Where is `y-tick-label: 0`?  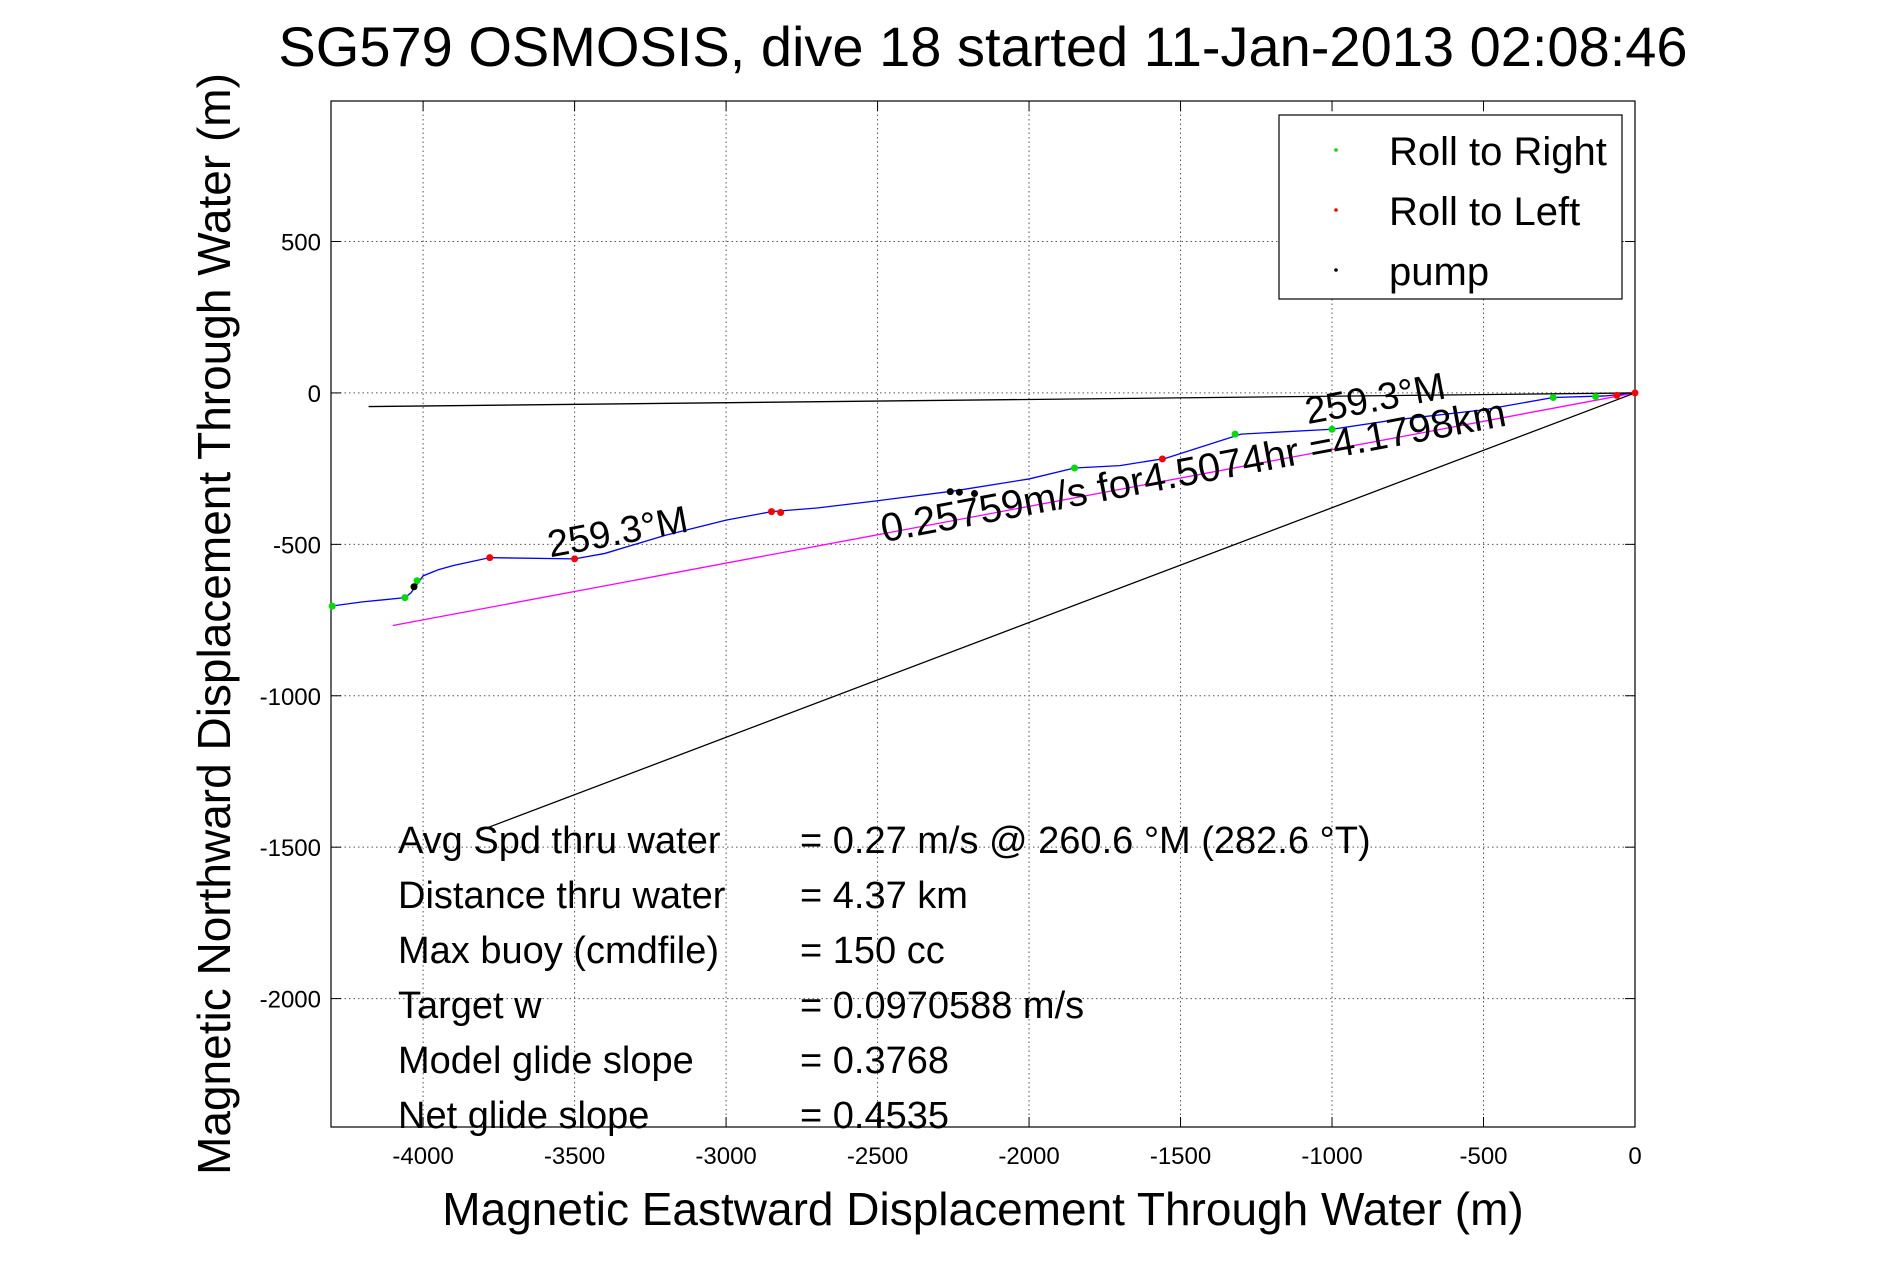
y-tick-label: 0 is located at coordinates (314, 394).